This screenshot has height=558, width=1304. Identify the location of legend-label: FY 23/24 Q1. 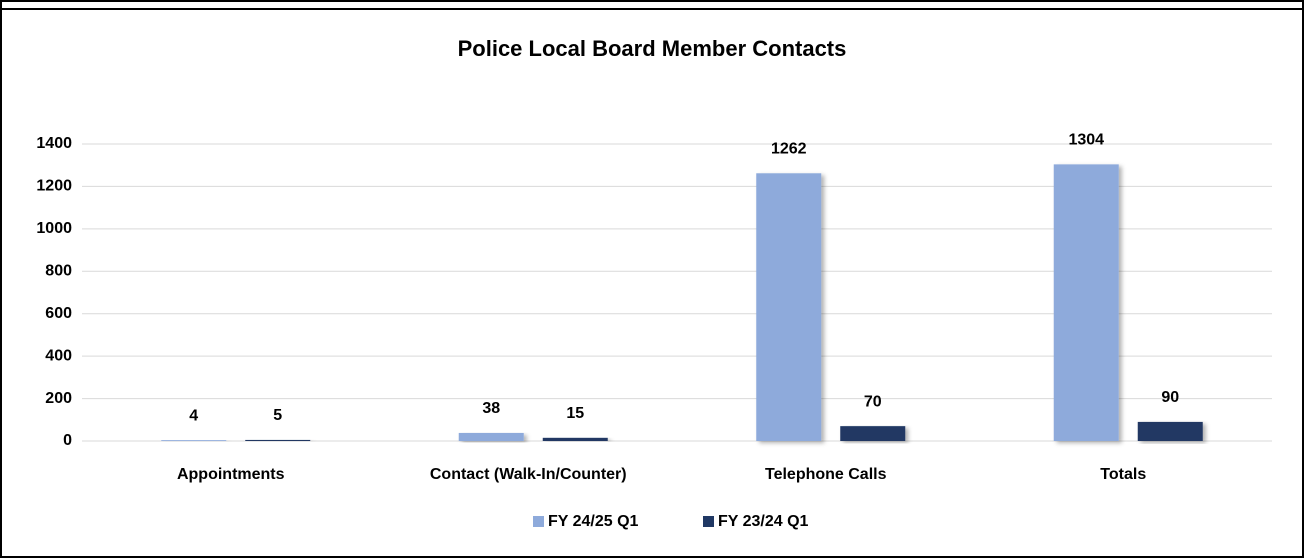
(763, 521).